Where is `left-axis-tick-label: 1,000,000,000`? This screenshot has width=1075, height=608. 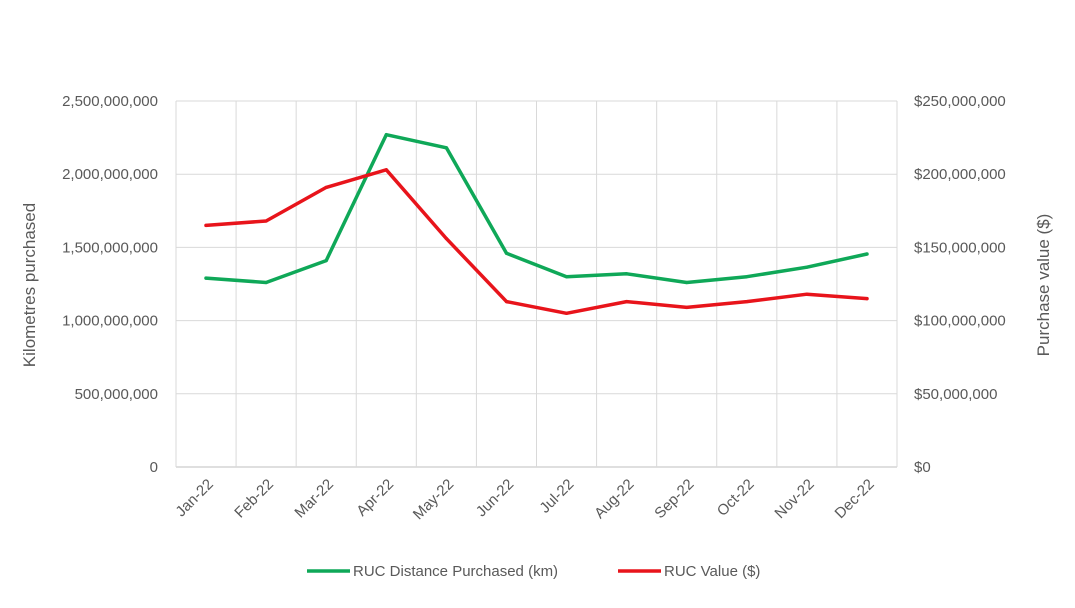 left-axis-tick-label: 1,000,000,000 is located at coordinates (110, 321).